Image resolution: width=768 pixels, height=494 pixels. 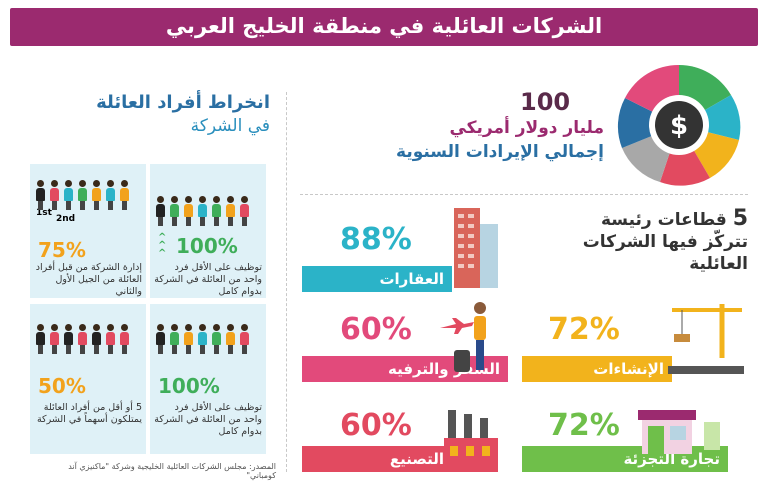 What do you see at coordinates (376, 425) in the screenshot?
I see `sector-pct-manufacturing: 60%` at bounding box center [376, 425].